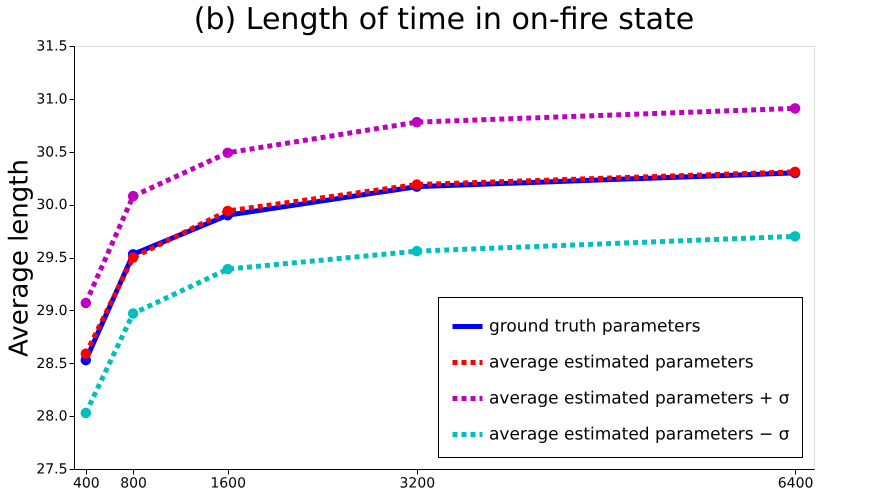  Describe the element at coordinates (639, 398) in the screenshot. I see `legend-label: average estimated parameters + σ` at that location.